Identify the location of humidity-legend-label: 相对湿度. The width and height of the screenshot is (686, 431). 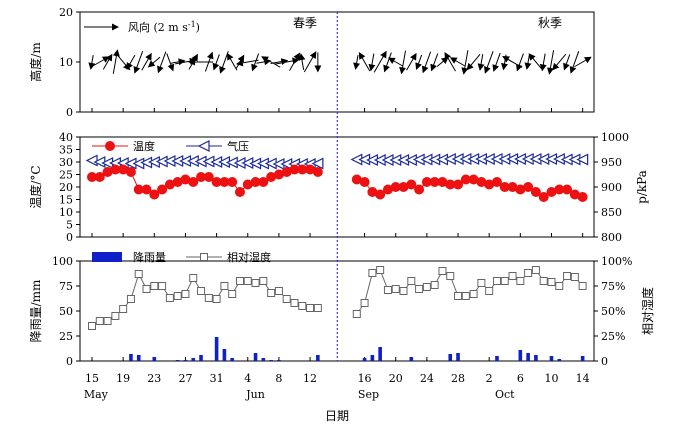
(249, 257).